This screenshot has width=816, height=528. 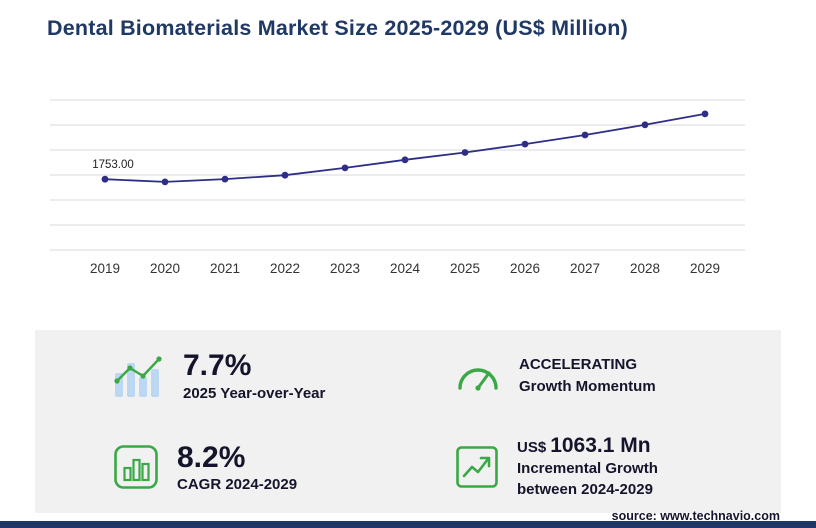 I want to click on yoy-value: 7.7%, so click(x=217, y=365).